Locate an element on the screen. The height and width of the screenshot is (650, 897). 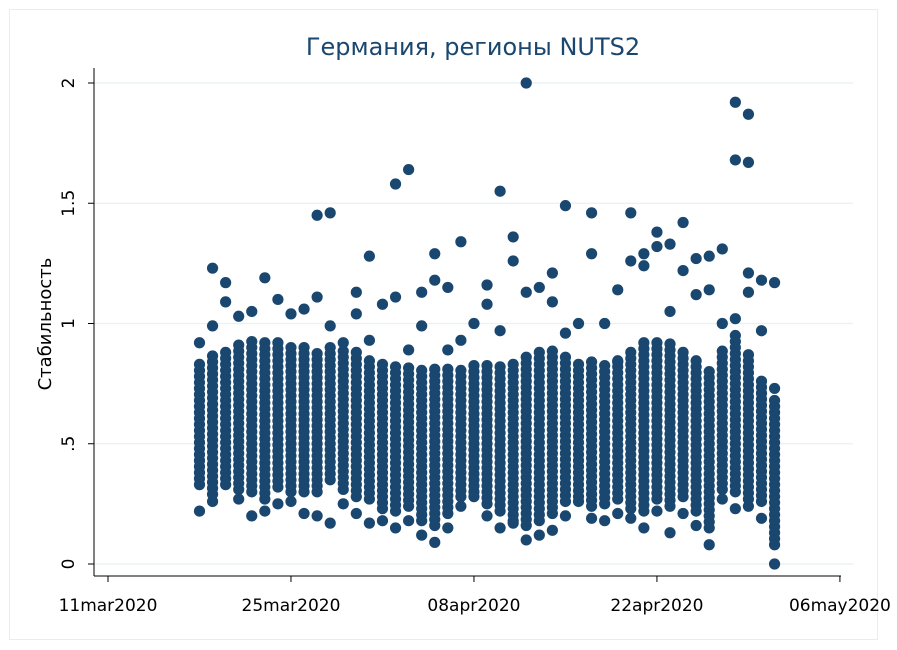
x-tick-label: 08apr2020 is located at coordinates (473, 606).